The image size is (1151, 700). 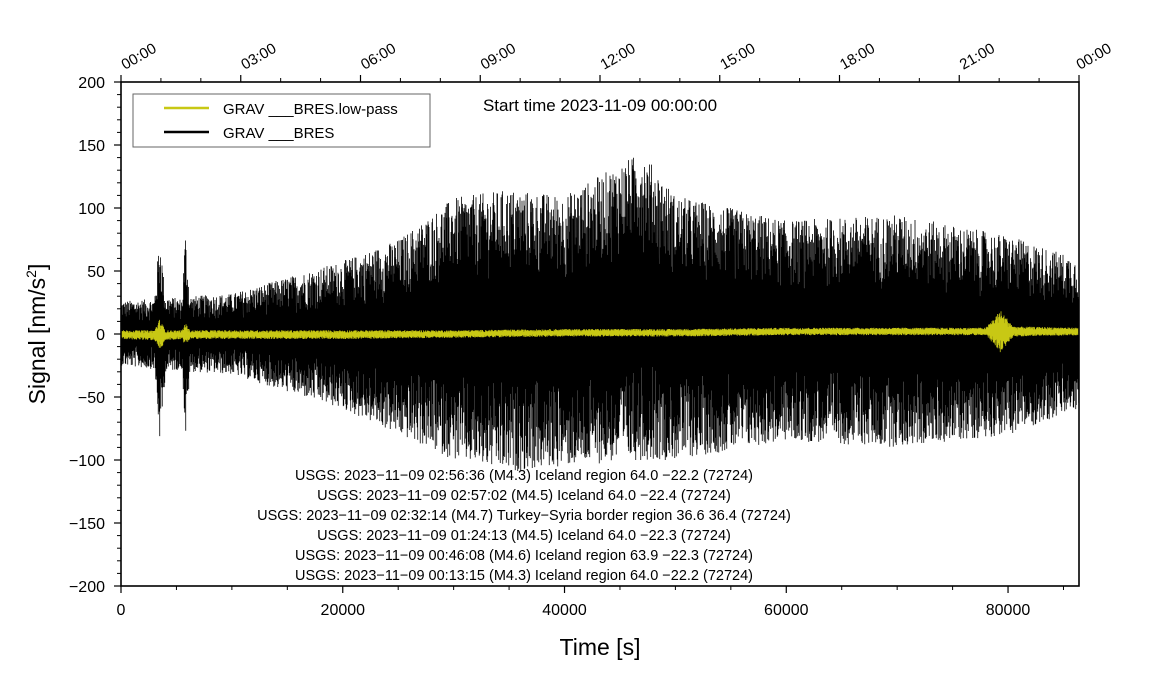 What do you see at coordinates (498, 56) in the screenshot?
I see `top-tick-label: 09:00` at bounding box center [498, 56].